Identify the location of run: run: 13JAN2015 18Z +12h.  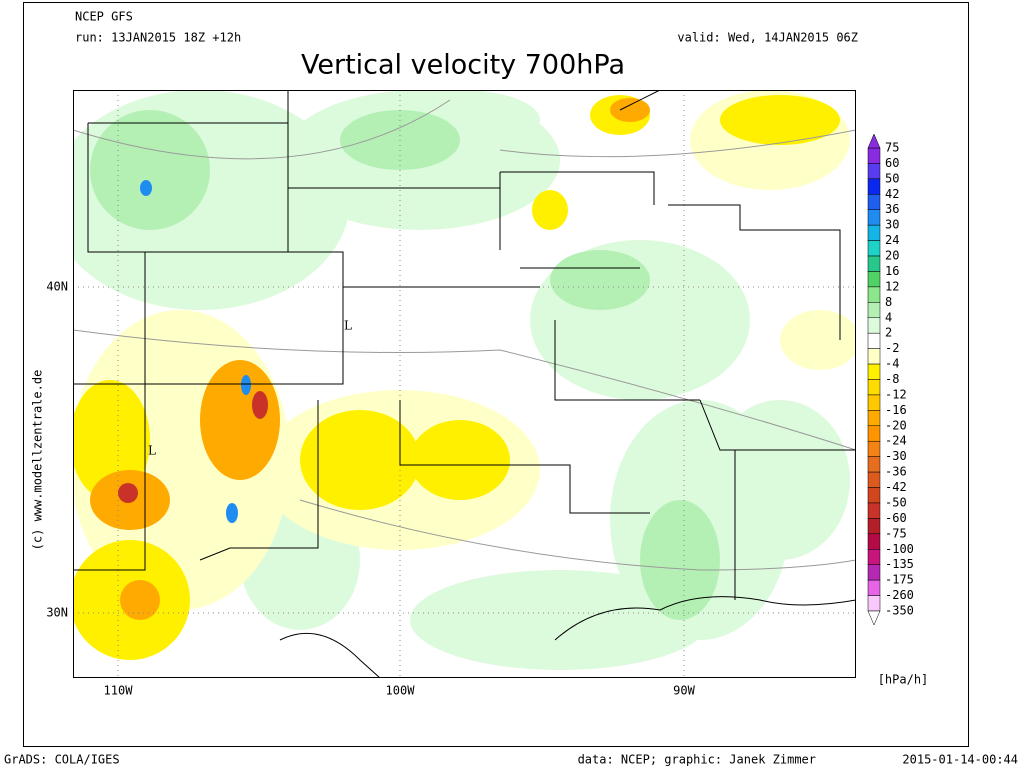
(158, 38).